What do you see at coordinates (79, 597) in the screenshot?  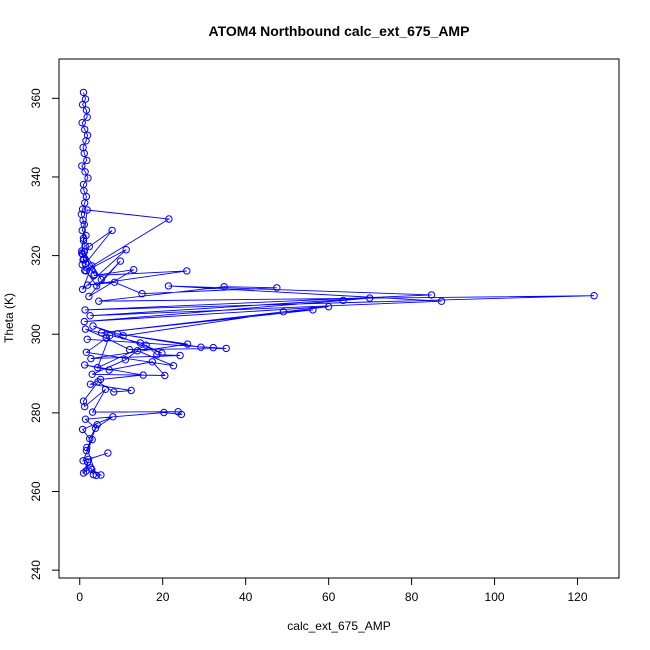 I see `x-tick-label: 0` at bounding box center [79, 597].